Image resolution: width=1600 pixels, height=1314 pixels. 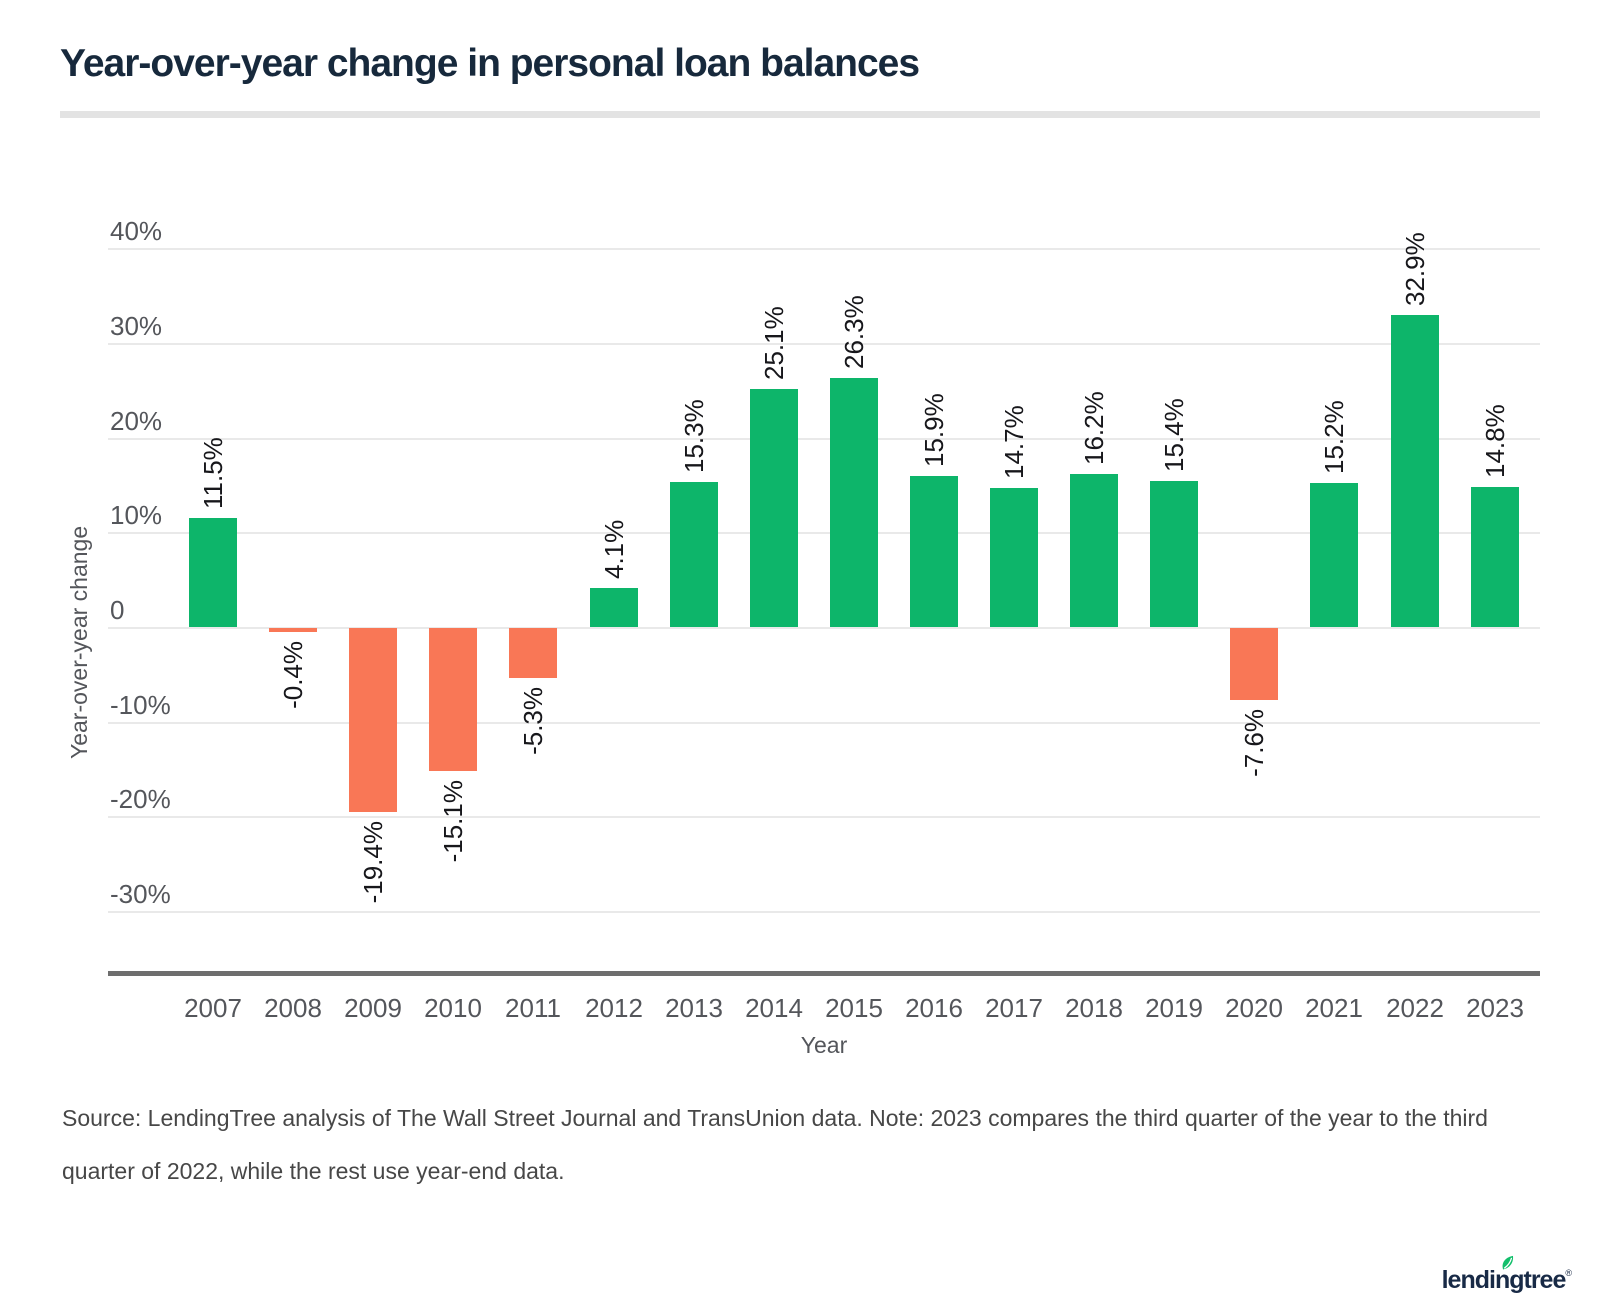 I want to click on bar-2010, so click(x=453, y=699).